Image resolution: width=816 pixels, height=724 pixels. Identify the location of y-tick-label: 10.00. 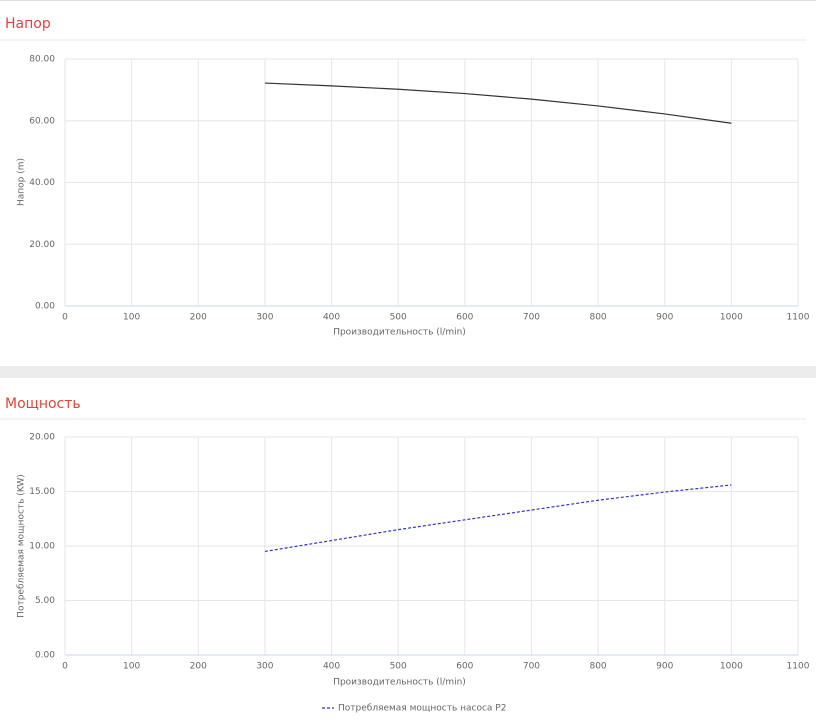
(42, 547).